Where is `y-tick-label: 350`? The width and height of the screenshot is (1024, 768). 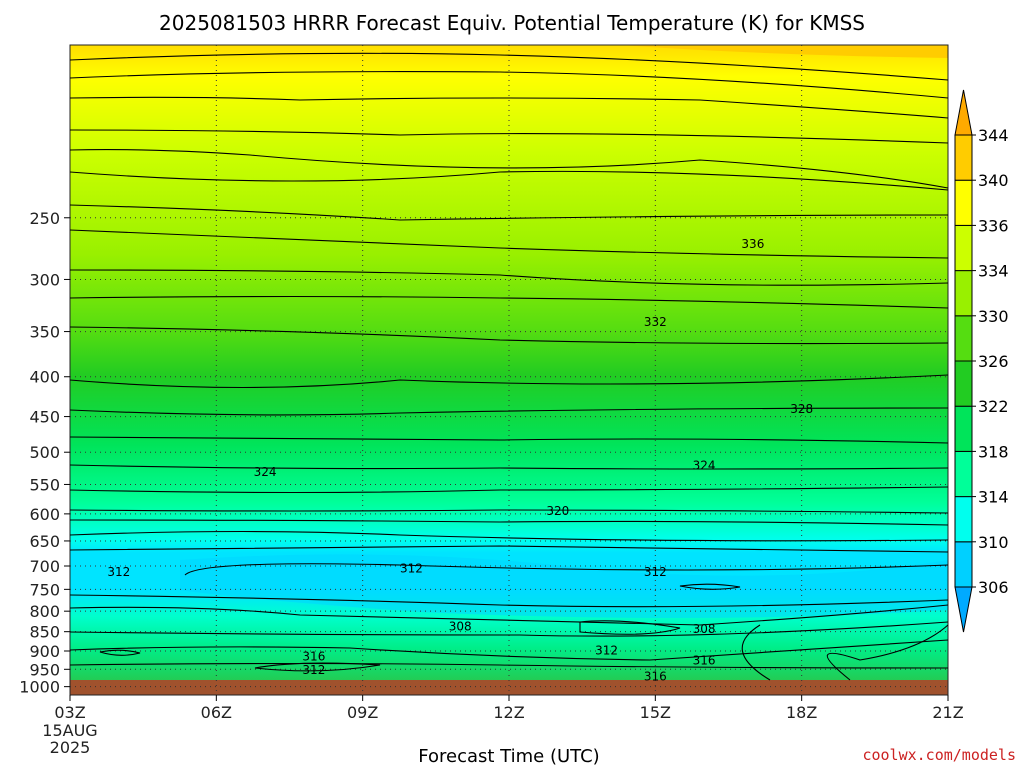 y-tick-label: 350 is located at coordinates (44, 332).